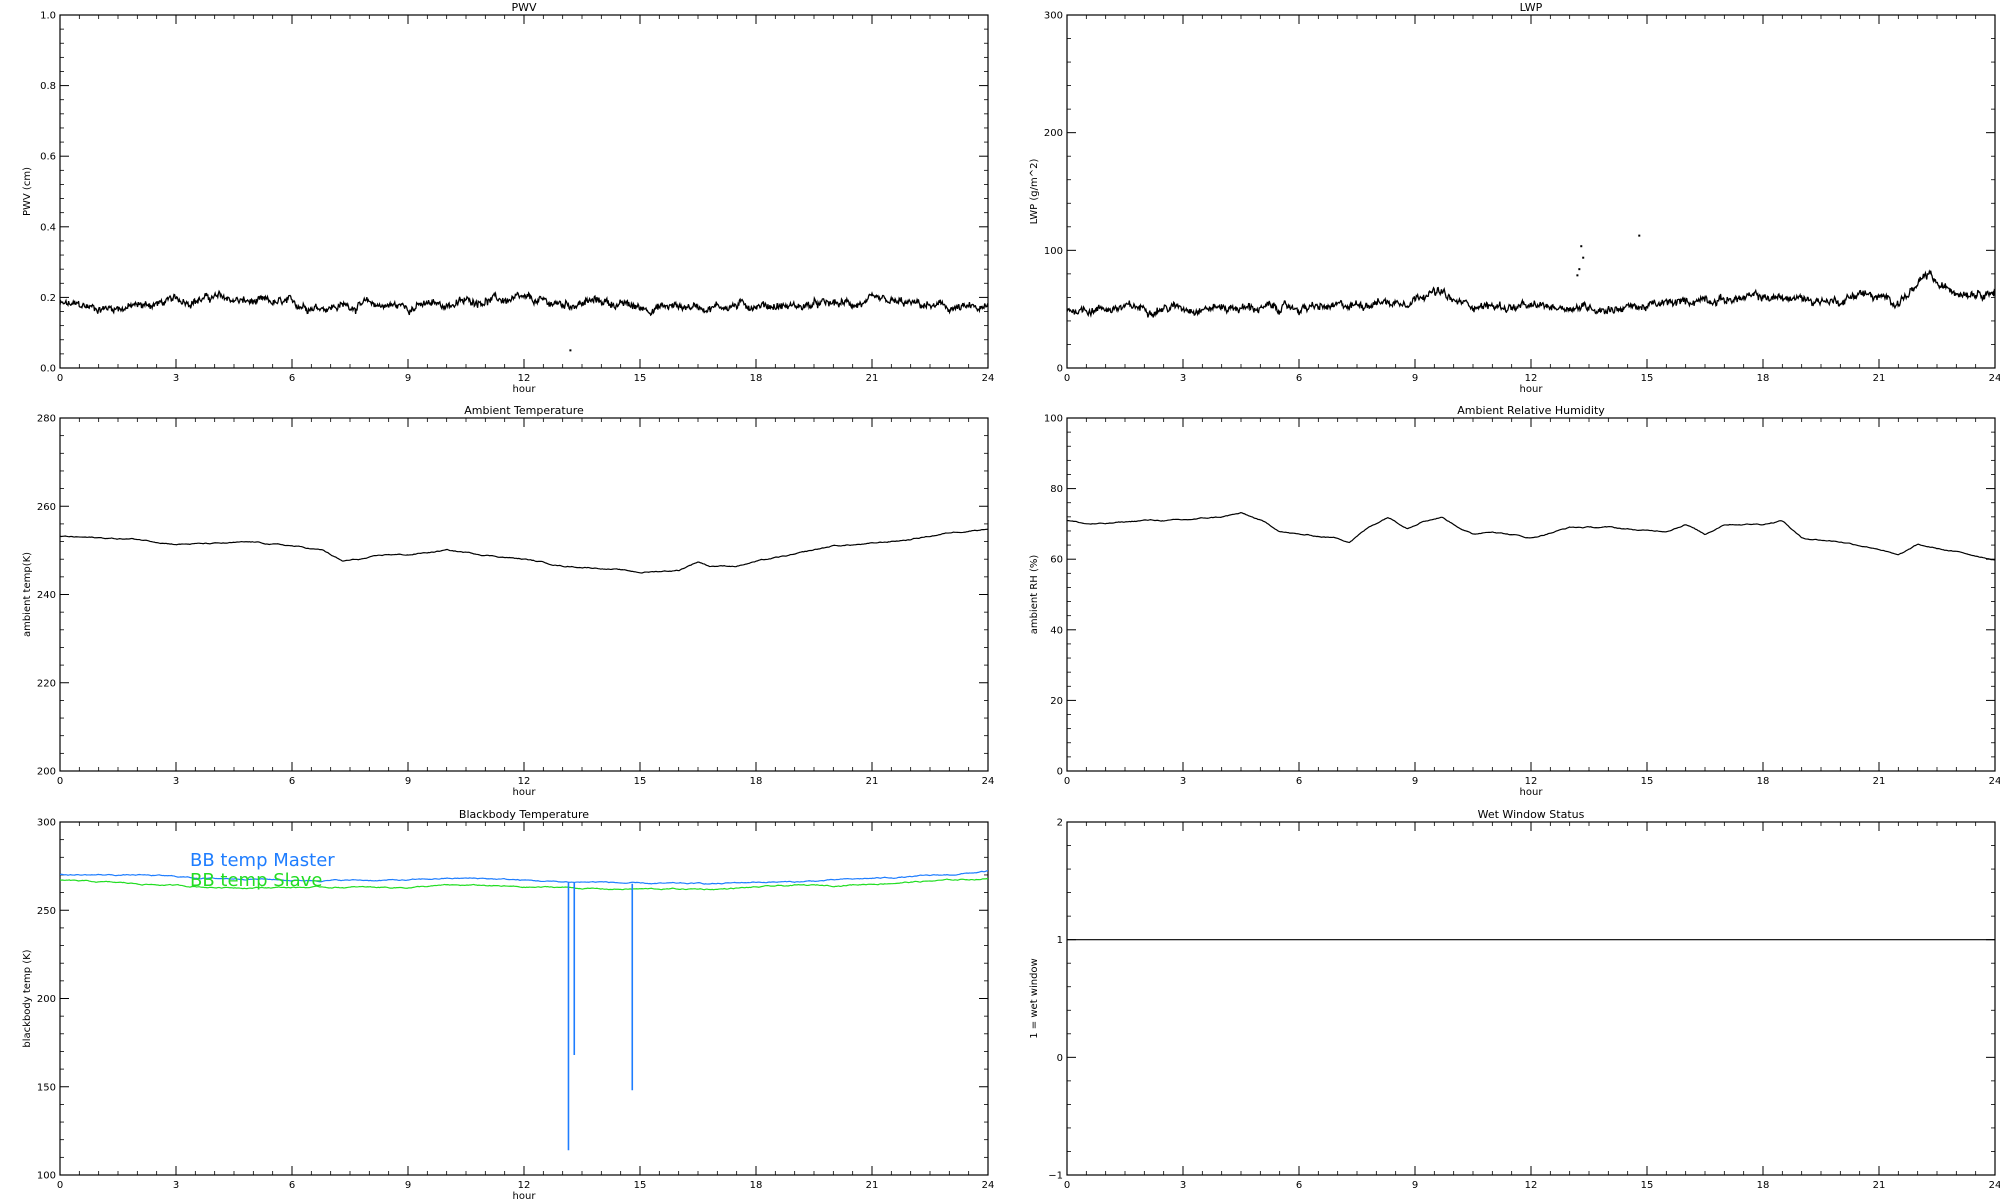  I want to click on y-tick-label: 20, so click(1056, 701).